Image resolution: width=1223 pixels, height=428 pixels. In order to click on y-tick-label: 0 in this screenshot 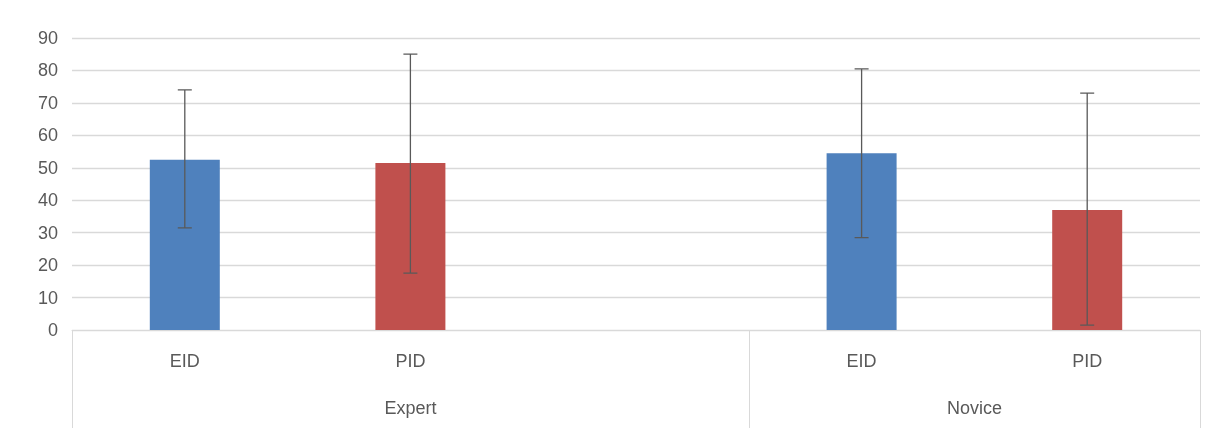, I will do `click(52, 330)`.